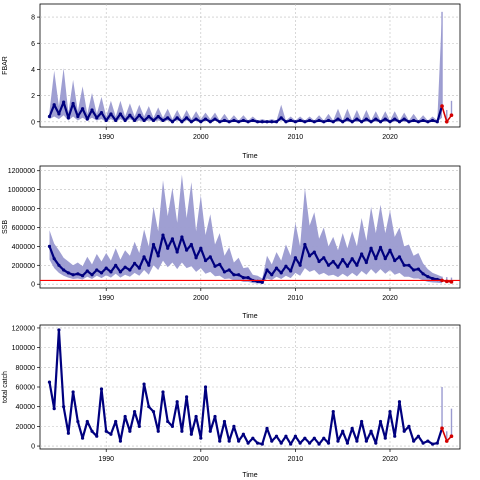 The height and width of the screenshot is (480, 480). I want to click on series-median, so click(245, 112).